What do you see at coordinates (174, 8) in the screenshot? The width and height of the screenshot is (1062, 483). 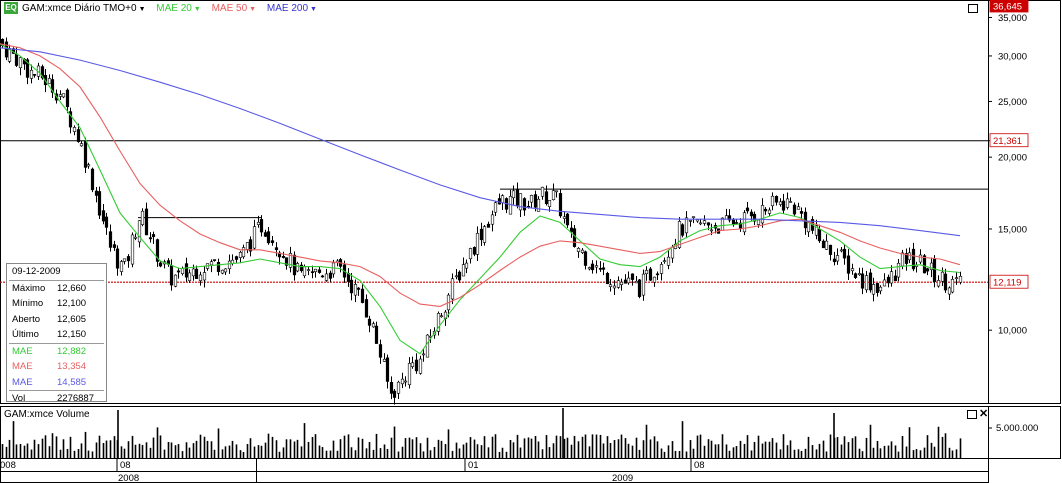 I see `legend-ma20: MAE 20` at bounding box center [174, 8].